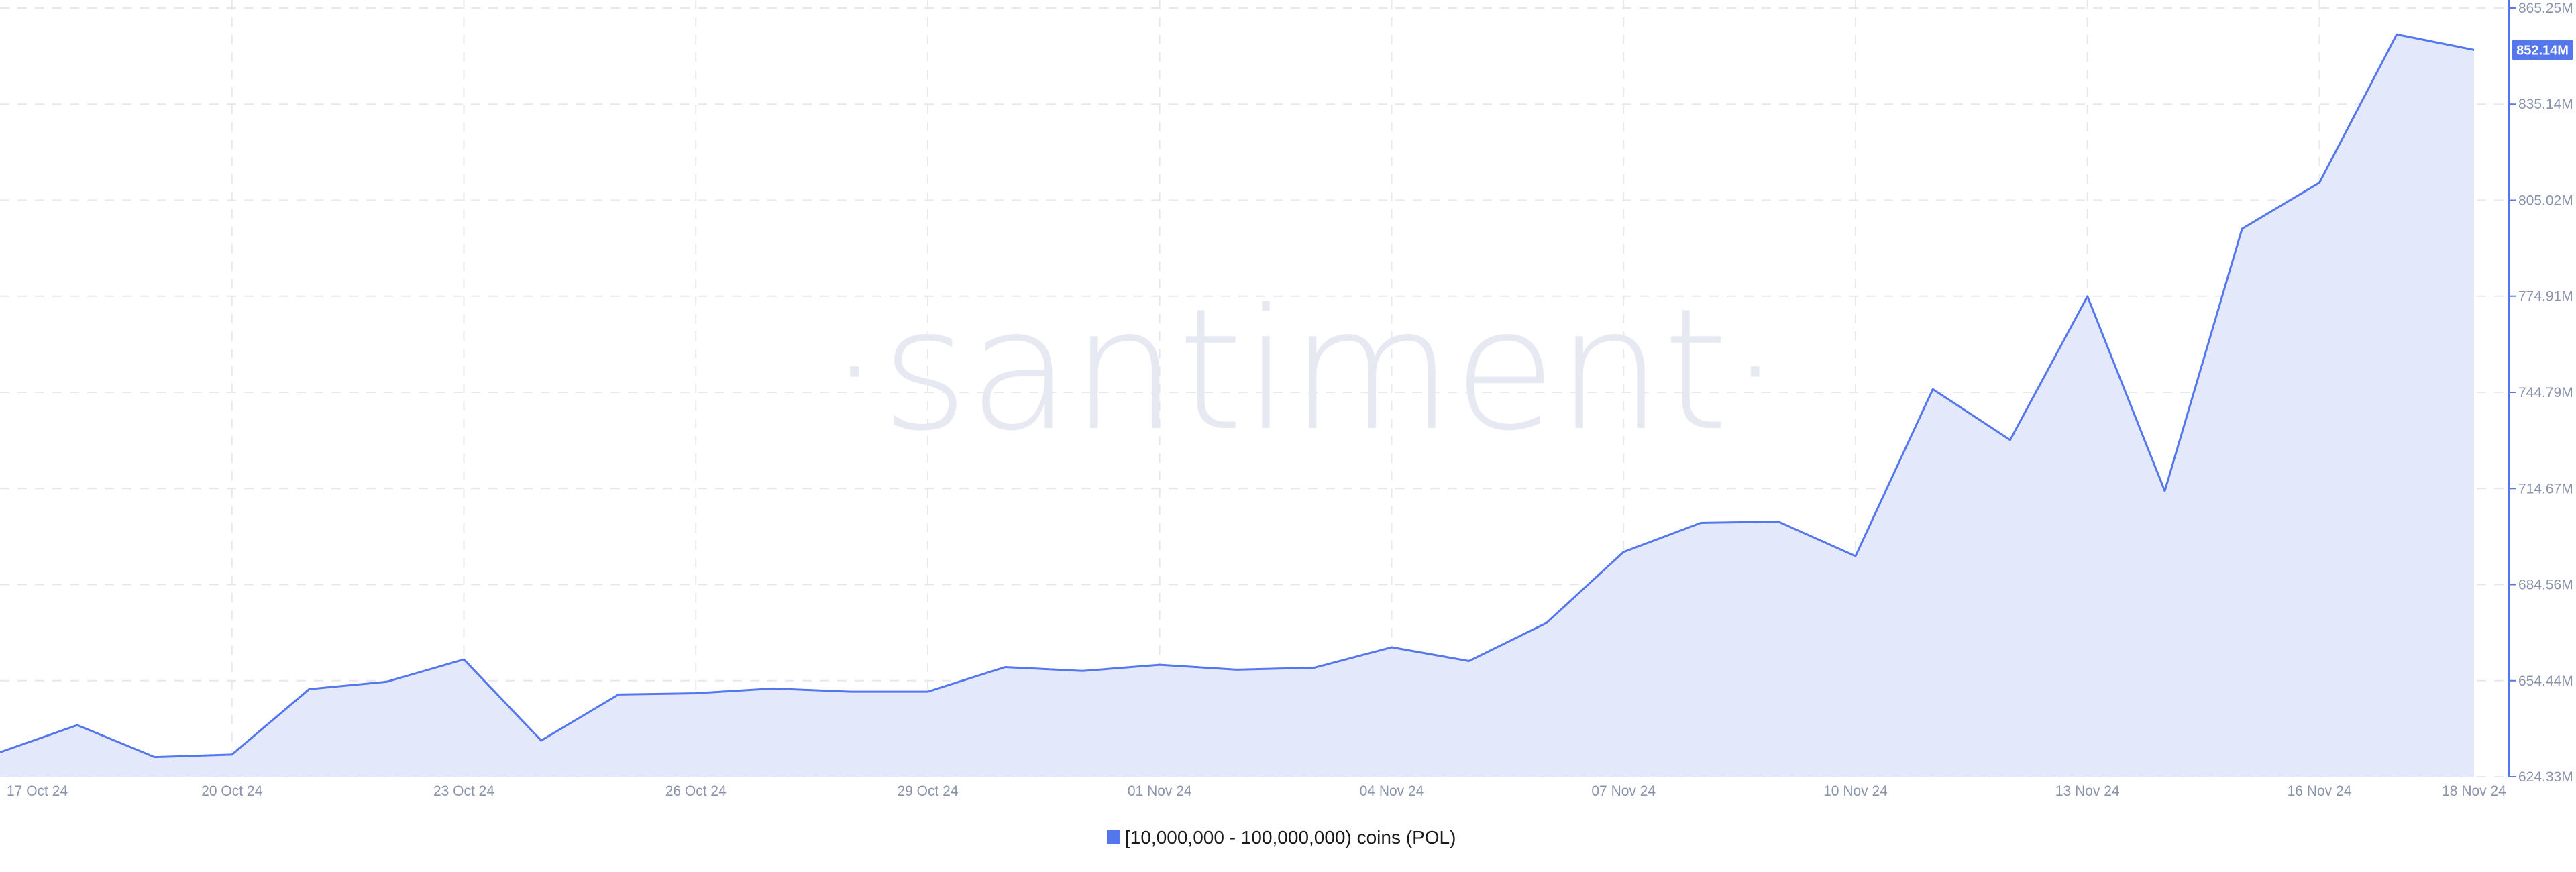 The height and width of the screenshot is (872, 2576). Describe the element at coordinates (37, 791) in the screenshot. I see `x-tick-label: 17 Oct 24` at that location.